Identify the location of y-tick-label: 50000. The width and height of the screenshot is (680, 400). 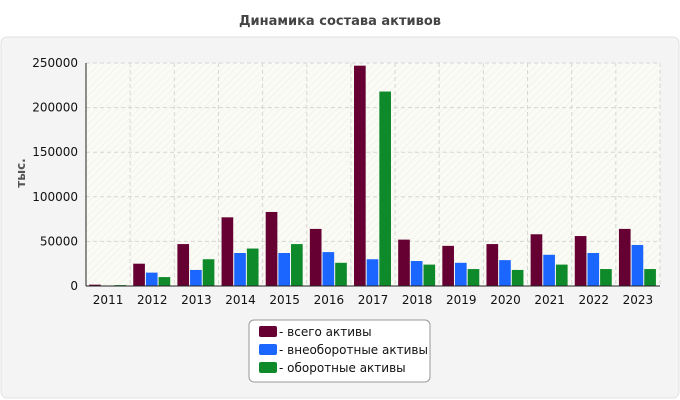
(59, 241).